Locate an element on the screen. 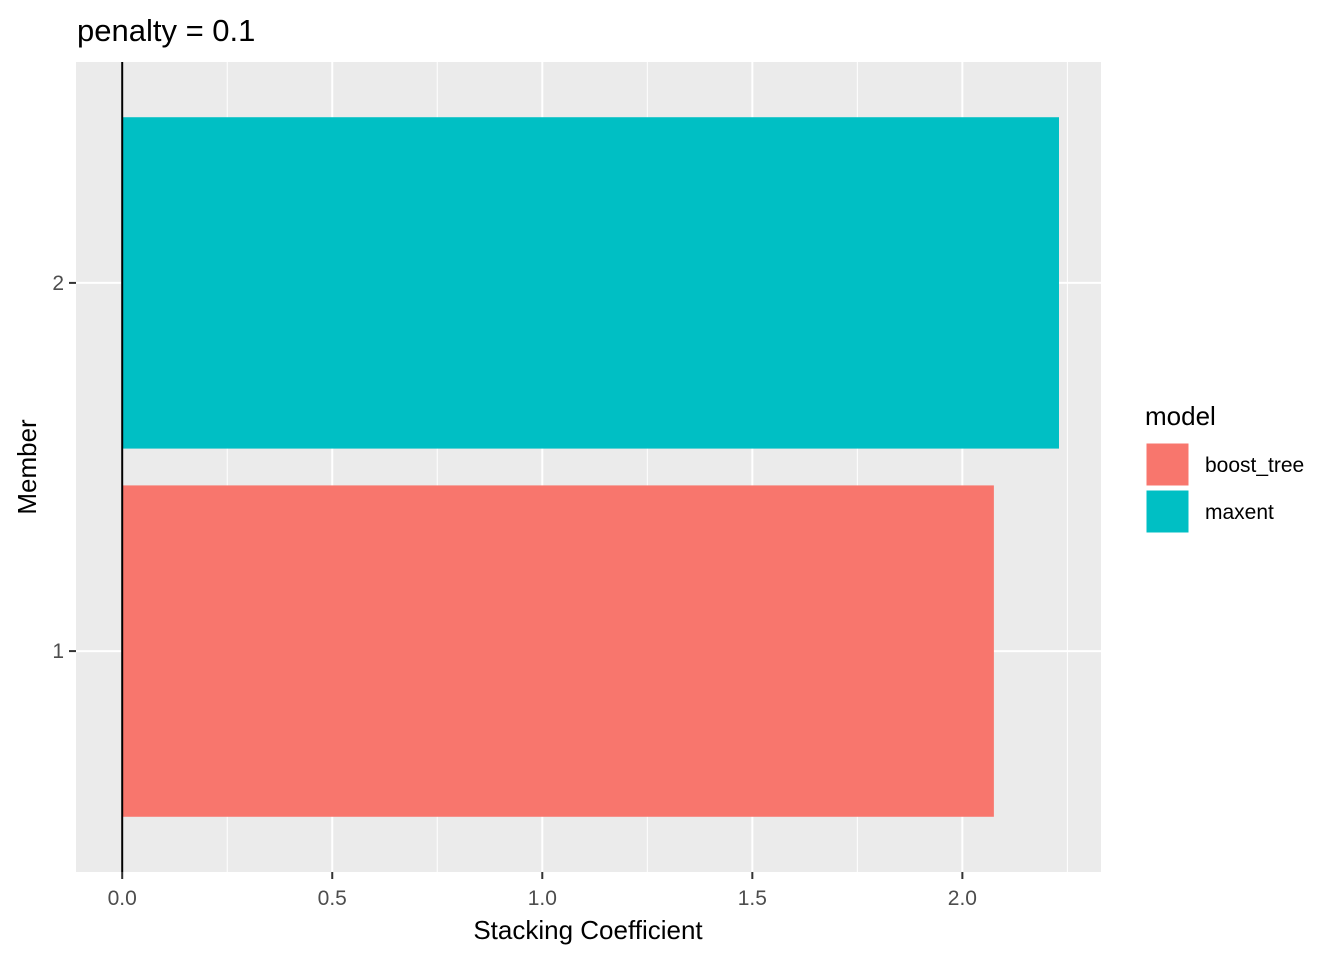 The height and width of the screenshot is (960, 1344). legend-key-maxent is located at coordinates (1167, 511).